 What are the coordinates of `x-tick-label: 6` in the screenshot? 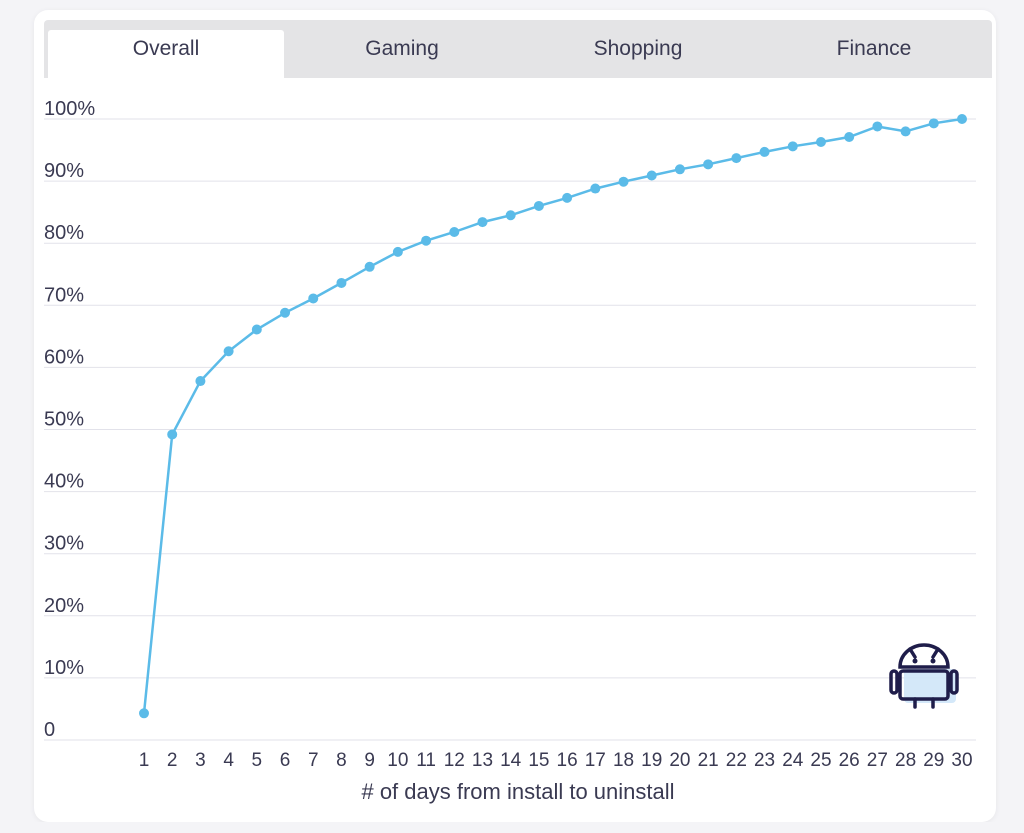 It's located at (285, 760).